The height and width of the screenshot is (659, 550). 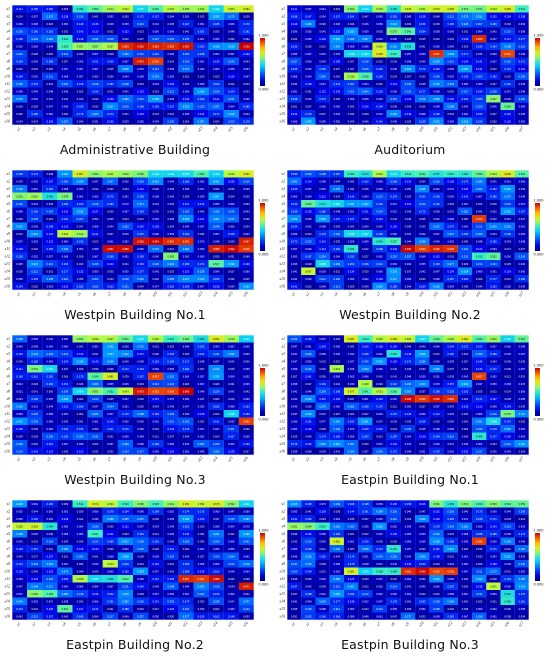 I want to click on col-tick-label: s1, so click(x=18, y=294).